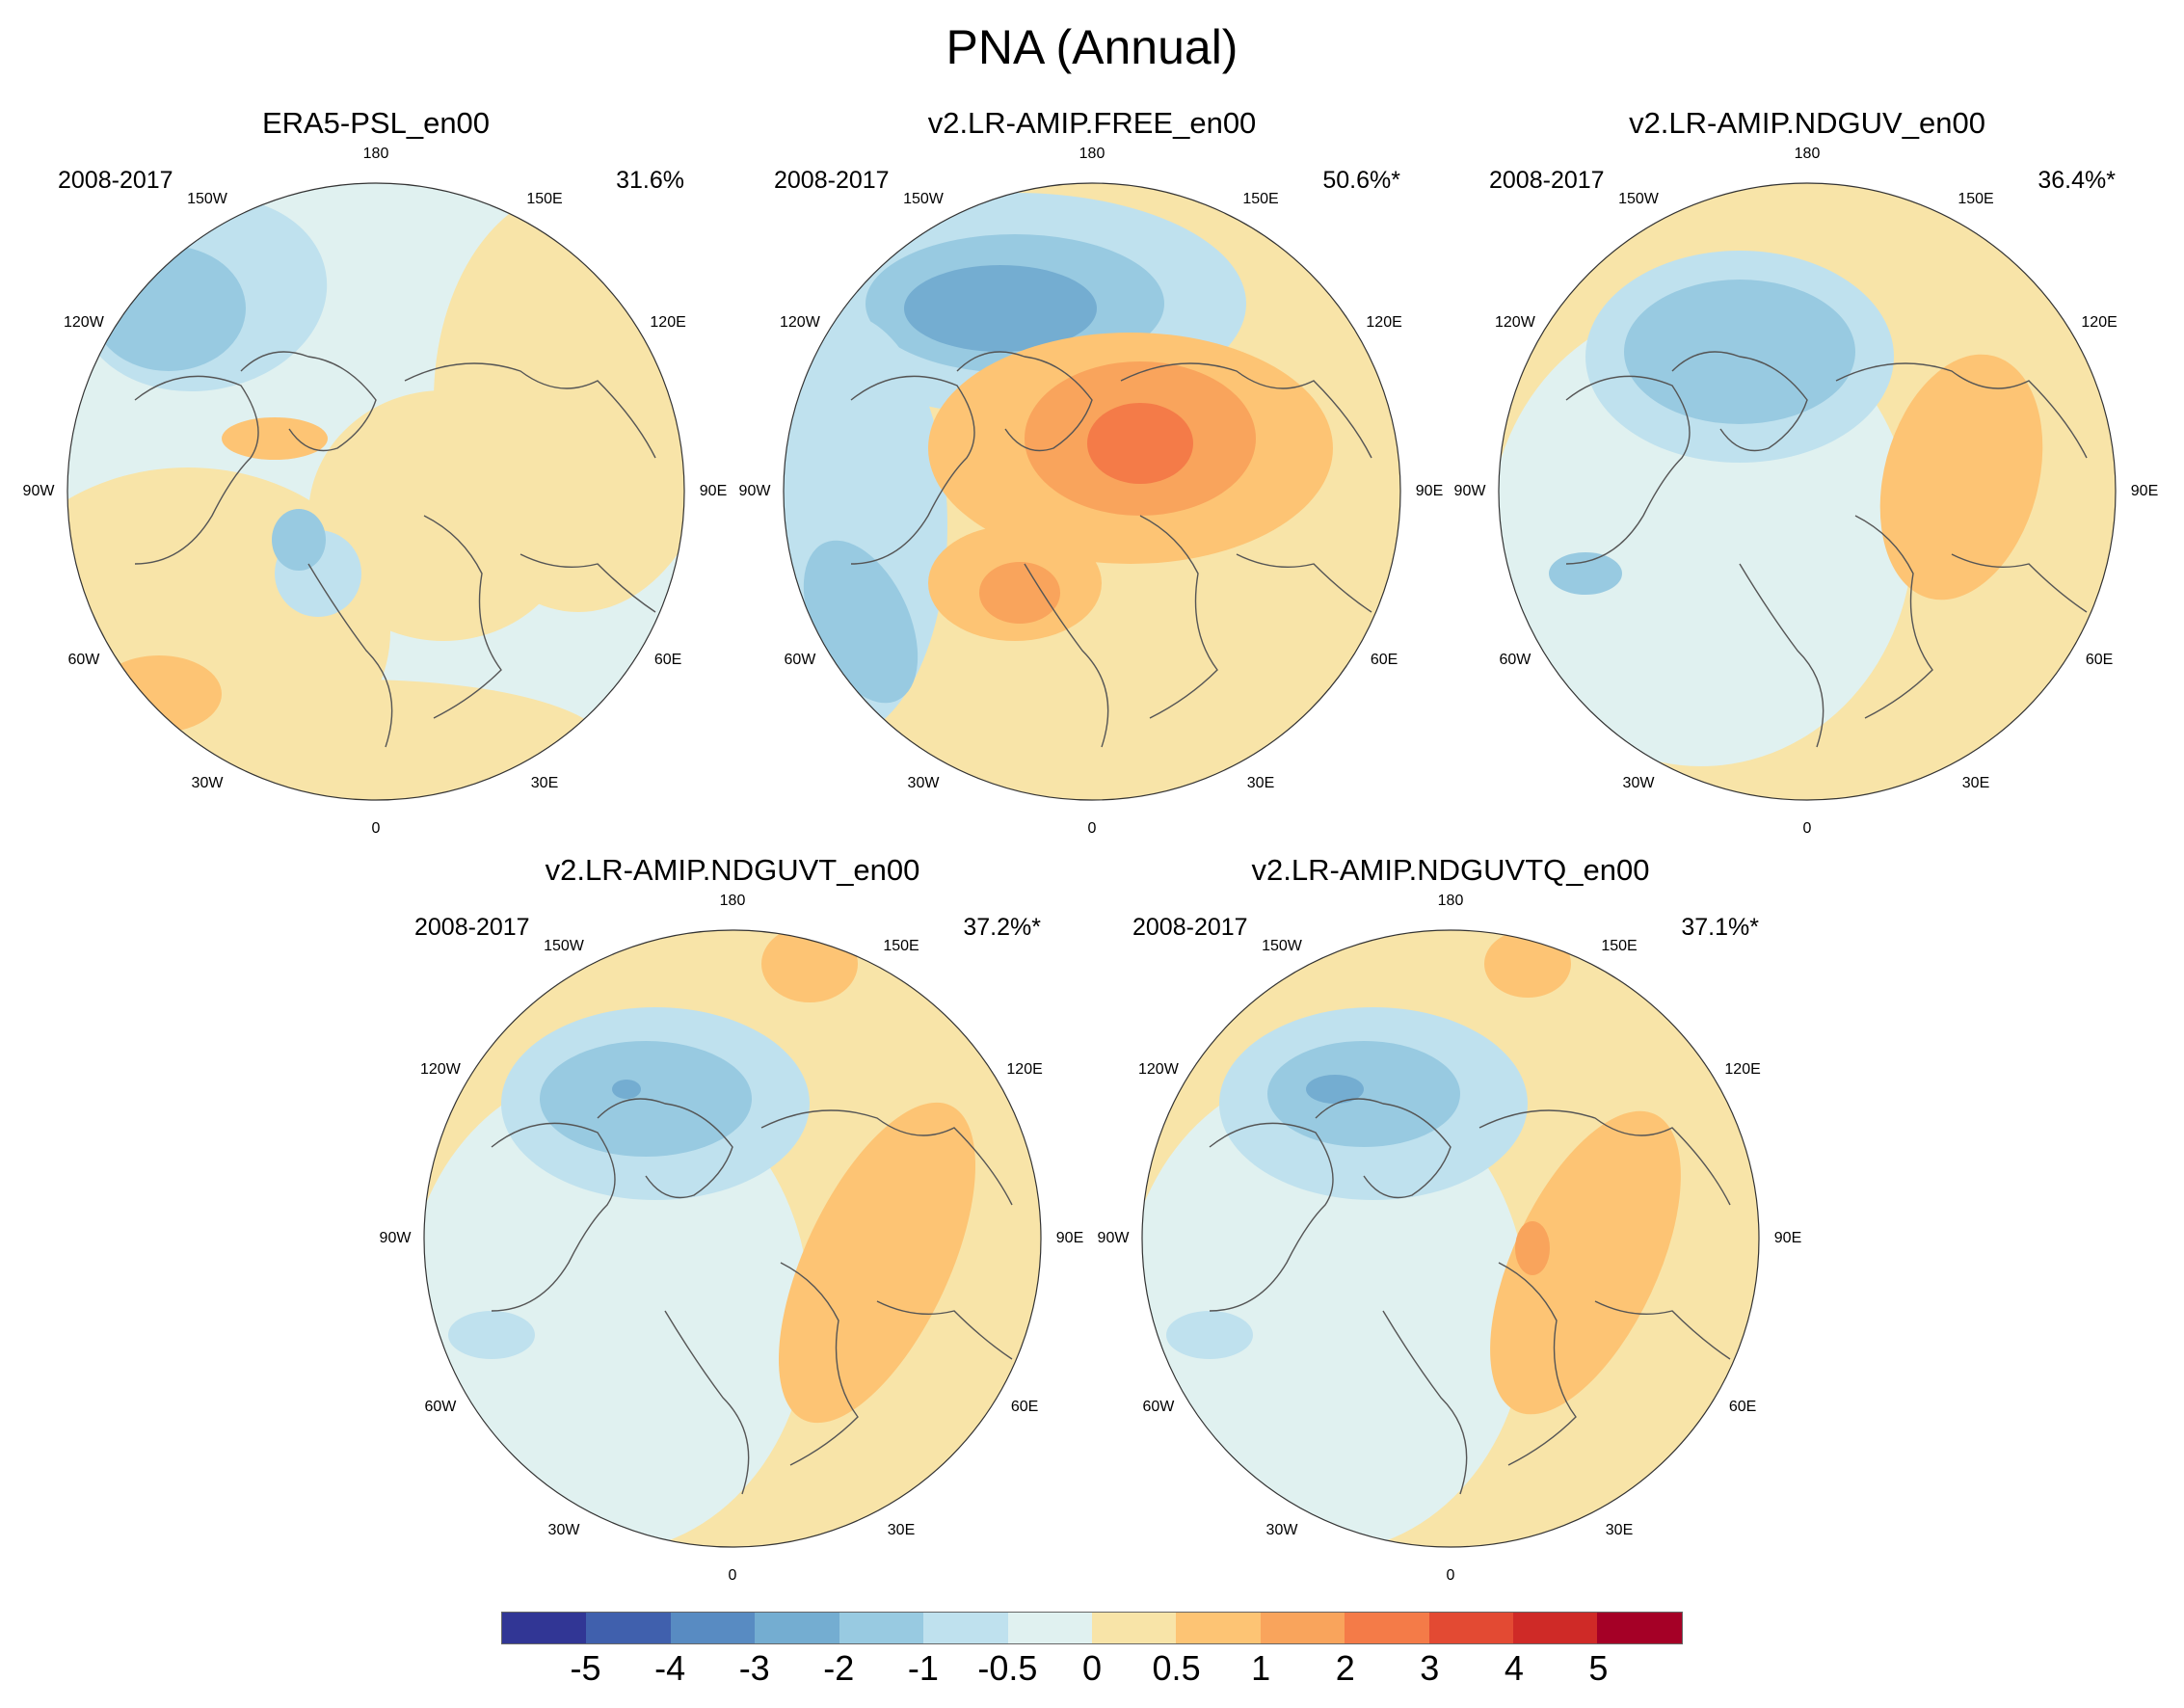 The width and height of the screenshot is (2184, 1708). I want to click on figure-title: PNA (Annual), so click(1092, 47).